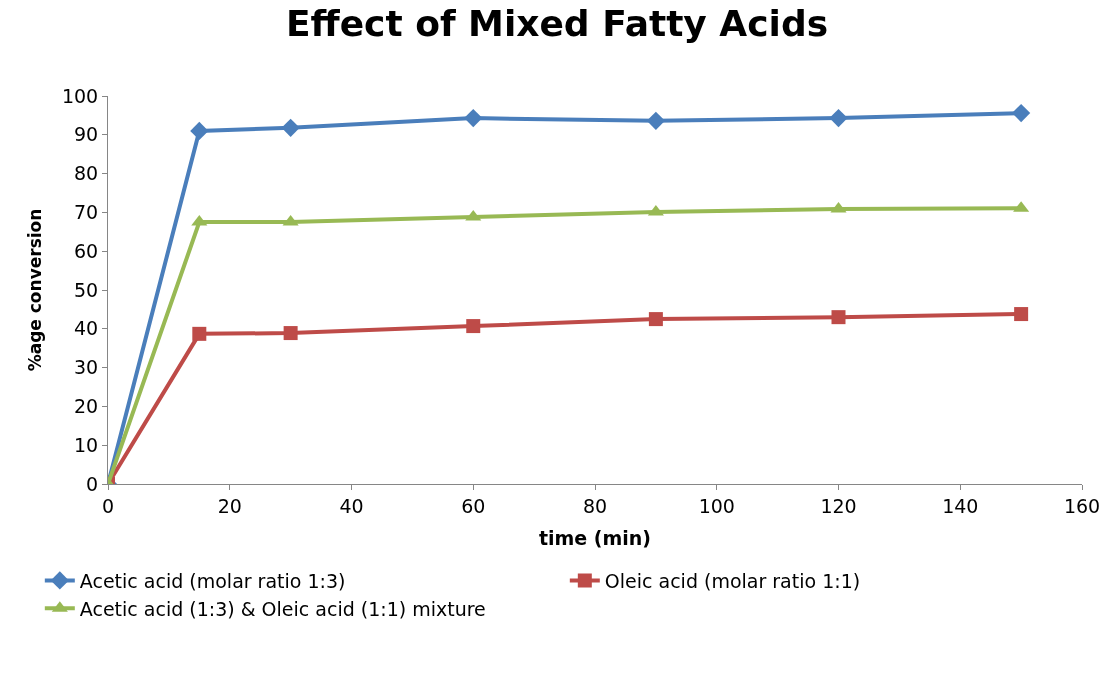 This screenshot has width=1114, height=692. What do you see at coordinates (595, 537) in the screenshot?
I see `x-axis-title: time (min)` at bounding box center [595, 537].